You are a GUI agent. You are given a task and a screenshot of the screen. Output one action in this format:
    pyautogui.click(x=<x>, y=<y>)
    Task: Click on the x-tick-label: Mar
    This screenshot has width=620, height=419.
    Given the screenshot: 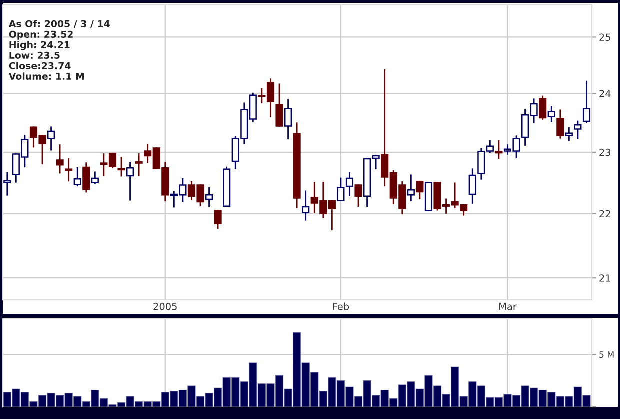 What is the action you would take?
    pyautogui.click(x=508, y=306)
    